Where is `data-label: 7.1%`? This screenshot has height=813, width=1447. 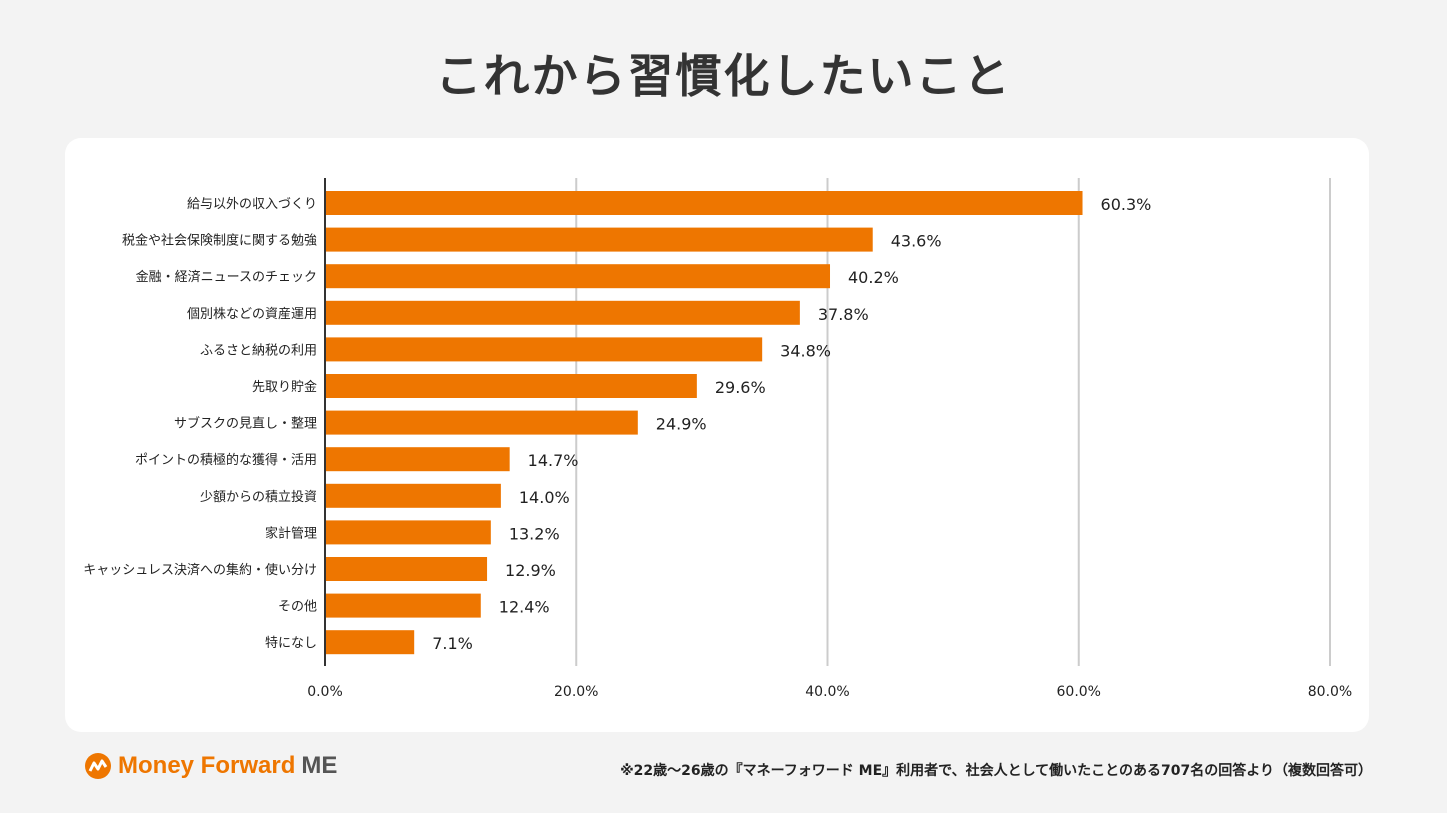 data-label: 7.1% is located at coordinates (452, 643).